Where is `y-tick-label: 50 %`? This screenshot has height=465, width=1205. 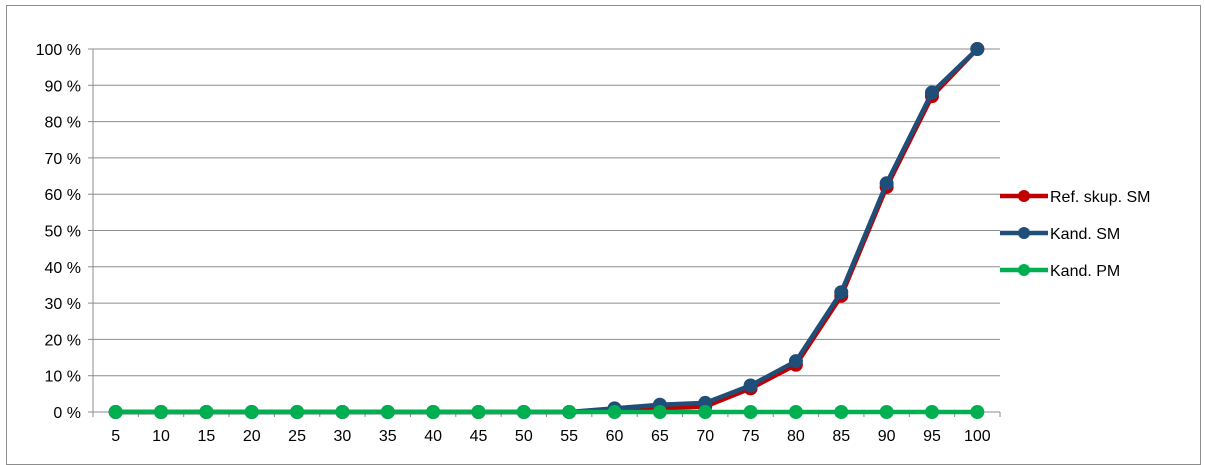 y-tick-label: 50 % is located at coordinates (63, 232).